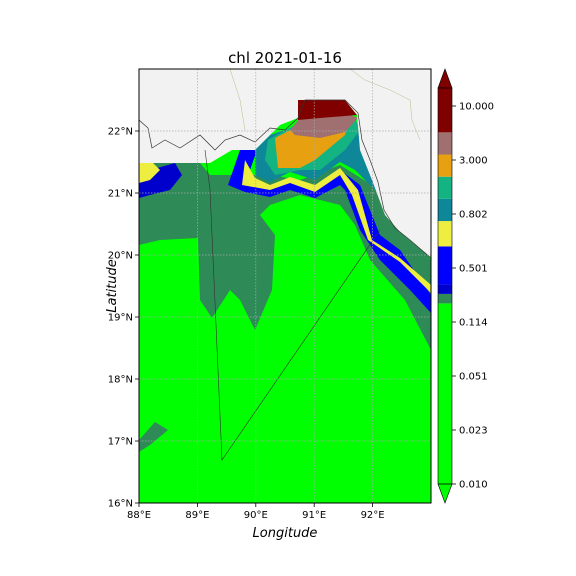 Image resolution: width=576 pixels, height=576 pixels. What do you see at coordinates (120, 256) in the screenshot?
I see `lat-tick-label: 20°N` at bounding box center [120, 256].